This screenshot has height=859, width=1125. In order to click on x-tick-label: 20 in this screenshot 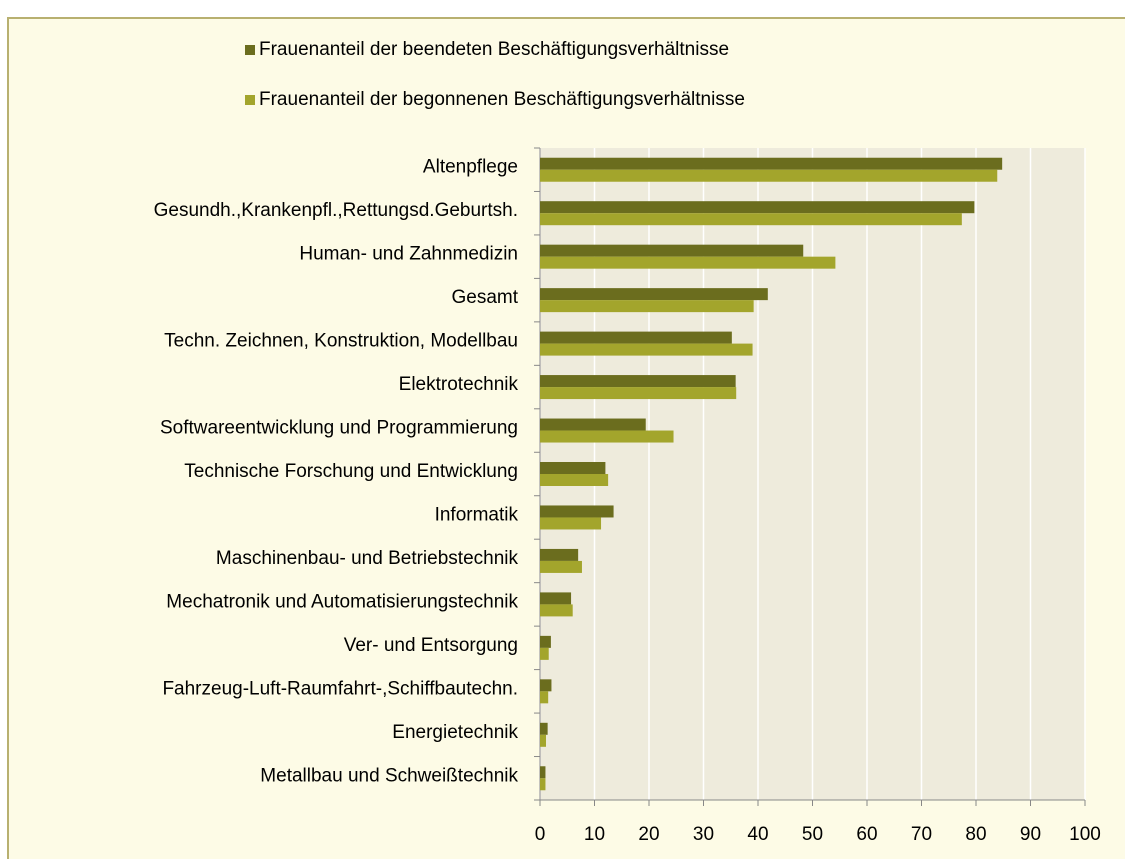, I will do `click(648, 834)`.